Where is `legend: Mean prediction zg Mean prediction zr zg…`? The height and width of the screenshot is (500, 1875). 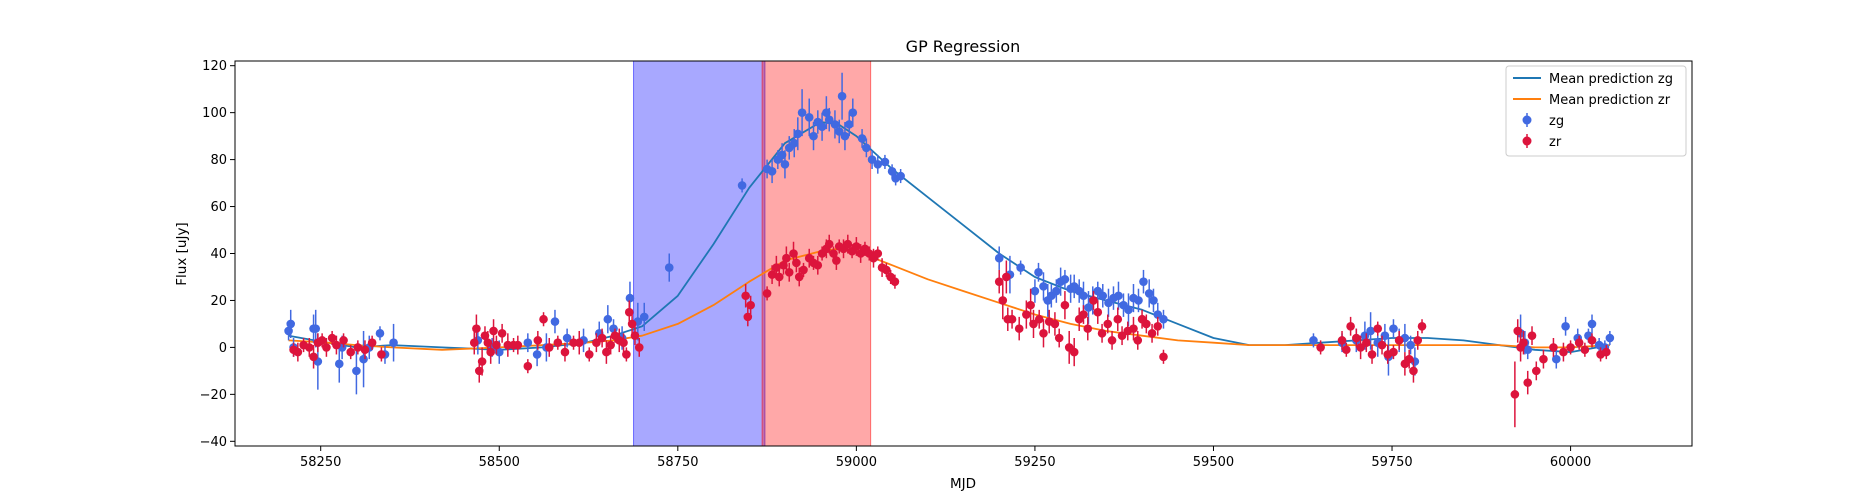
legend: Mean prediction zg Mean prediction zr zg… is located at coordinates (1596, 111).